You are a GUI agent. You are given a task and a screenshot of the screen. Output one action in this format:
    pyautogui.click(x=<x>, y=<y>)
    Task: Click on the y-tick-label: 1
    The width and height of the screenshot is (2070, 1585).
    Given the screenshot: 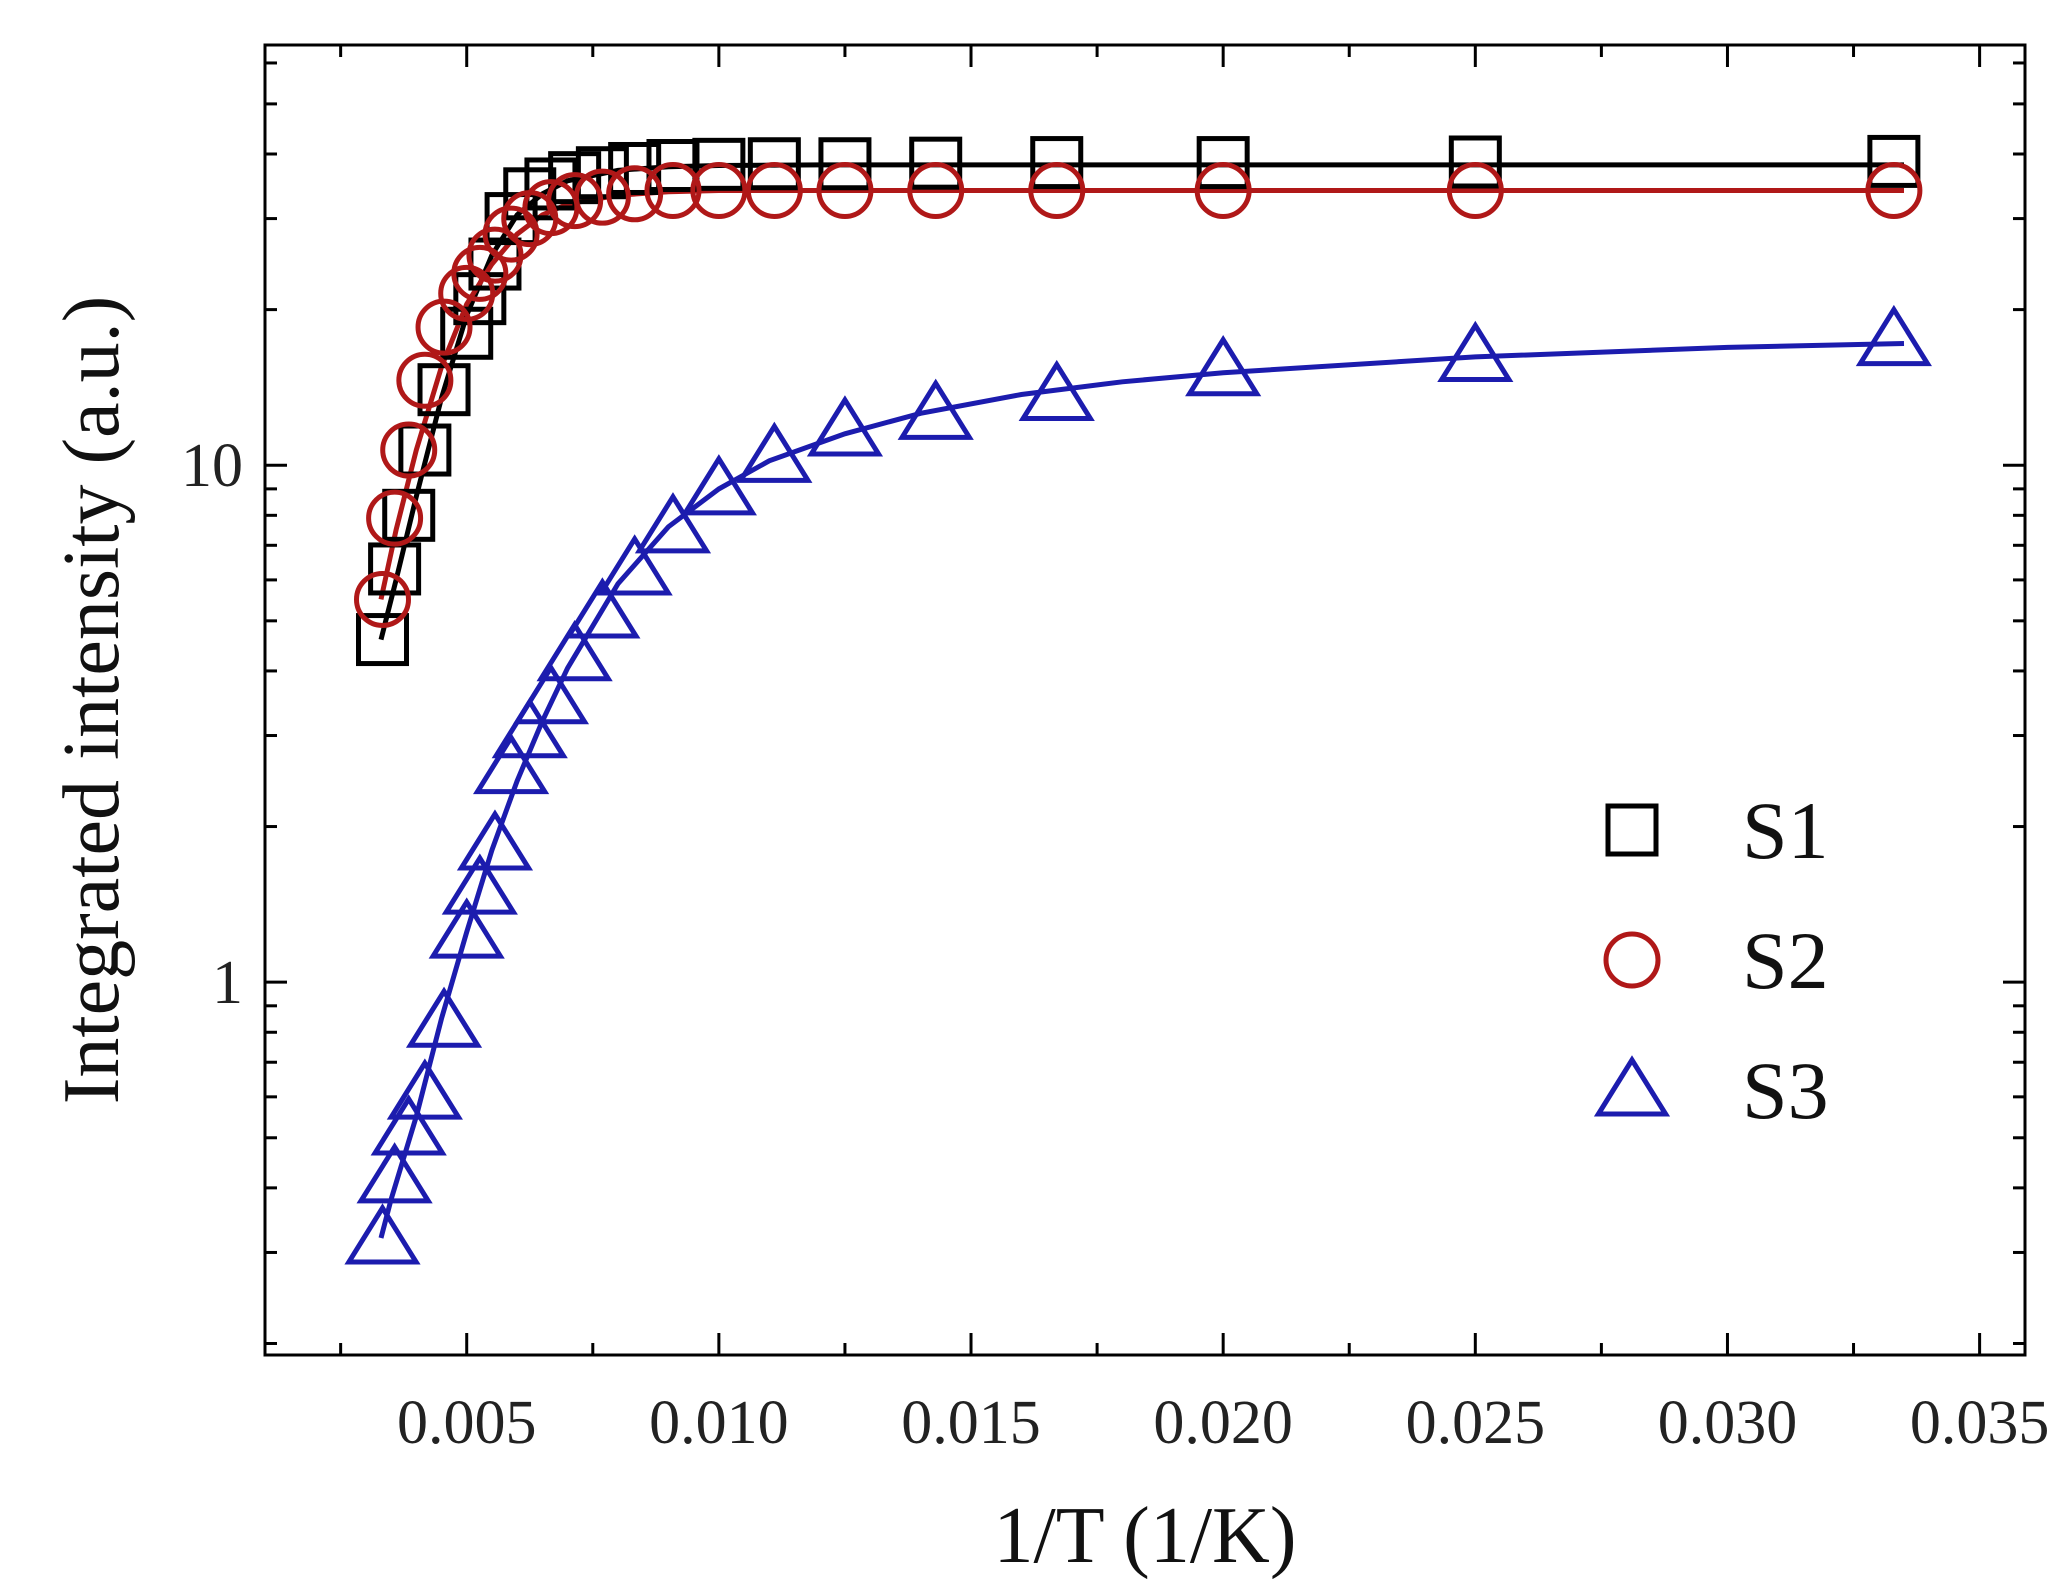 What is the action you would take?
    pyautogui.click(x=227, y=983)
    